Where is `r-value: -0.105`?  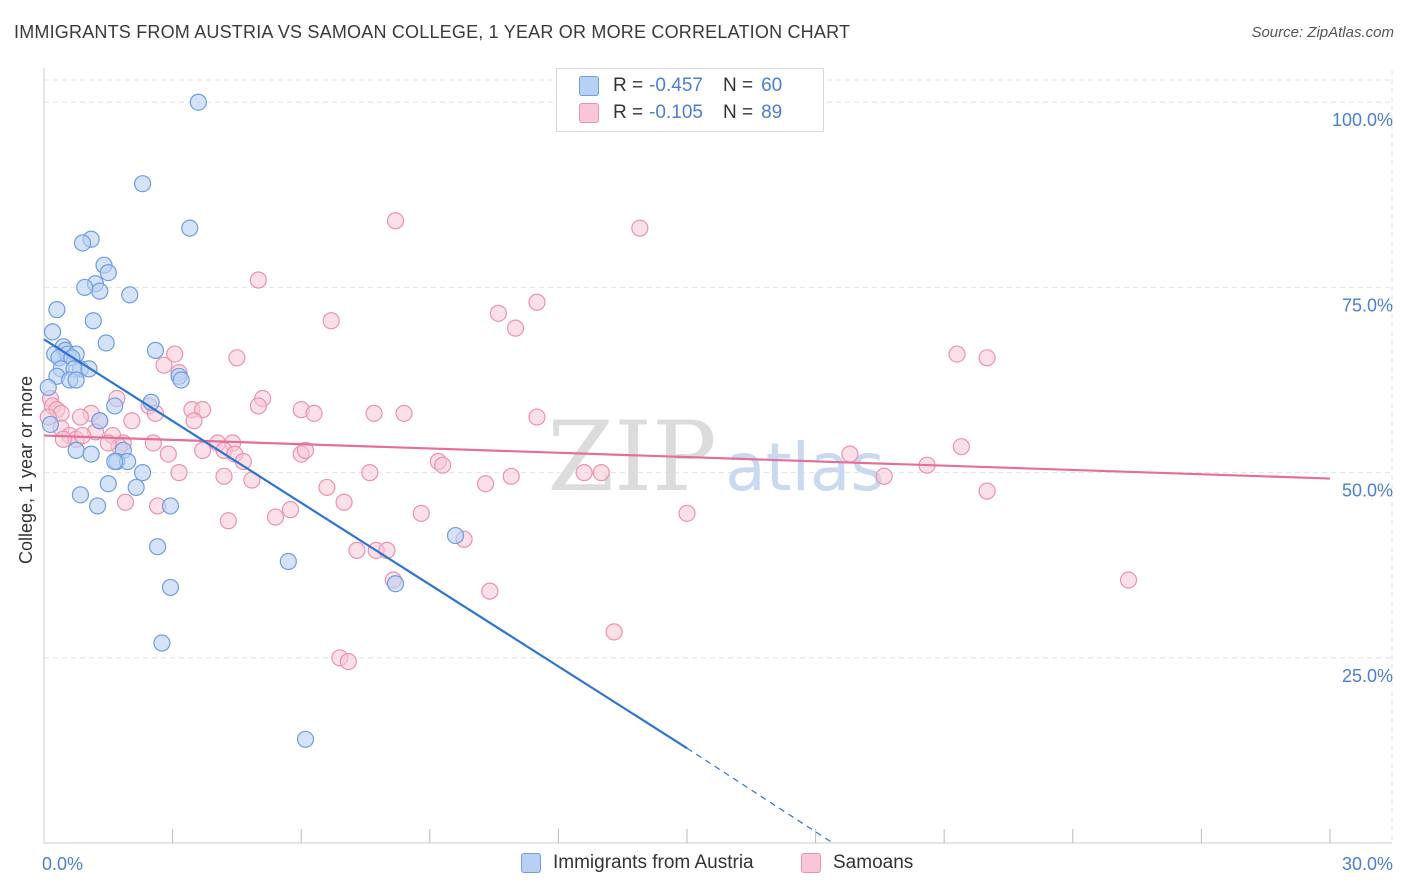 r-value: -0.105 is located at coordinates (676, 112).